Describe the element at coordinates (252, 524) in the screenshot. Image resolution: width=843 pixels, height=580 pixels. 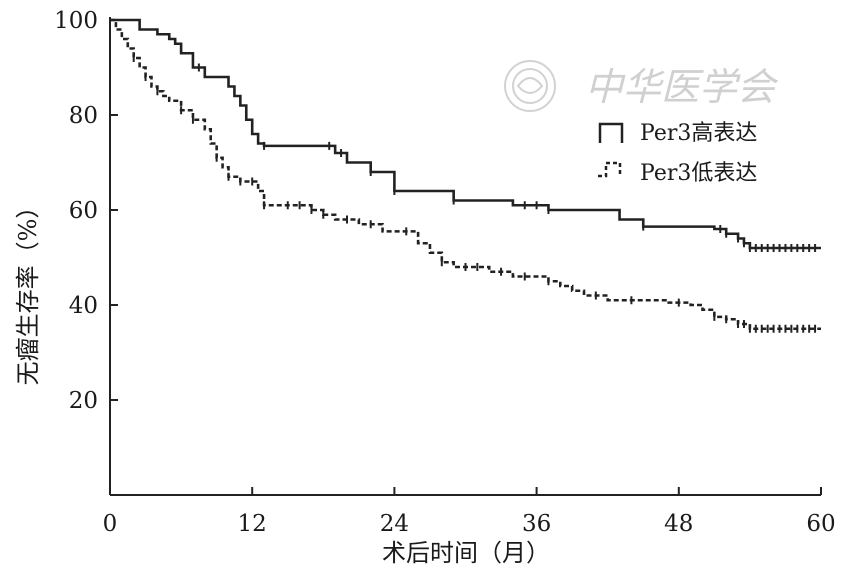
I see `x-tick-label: 12` at that location.